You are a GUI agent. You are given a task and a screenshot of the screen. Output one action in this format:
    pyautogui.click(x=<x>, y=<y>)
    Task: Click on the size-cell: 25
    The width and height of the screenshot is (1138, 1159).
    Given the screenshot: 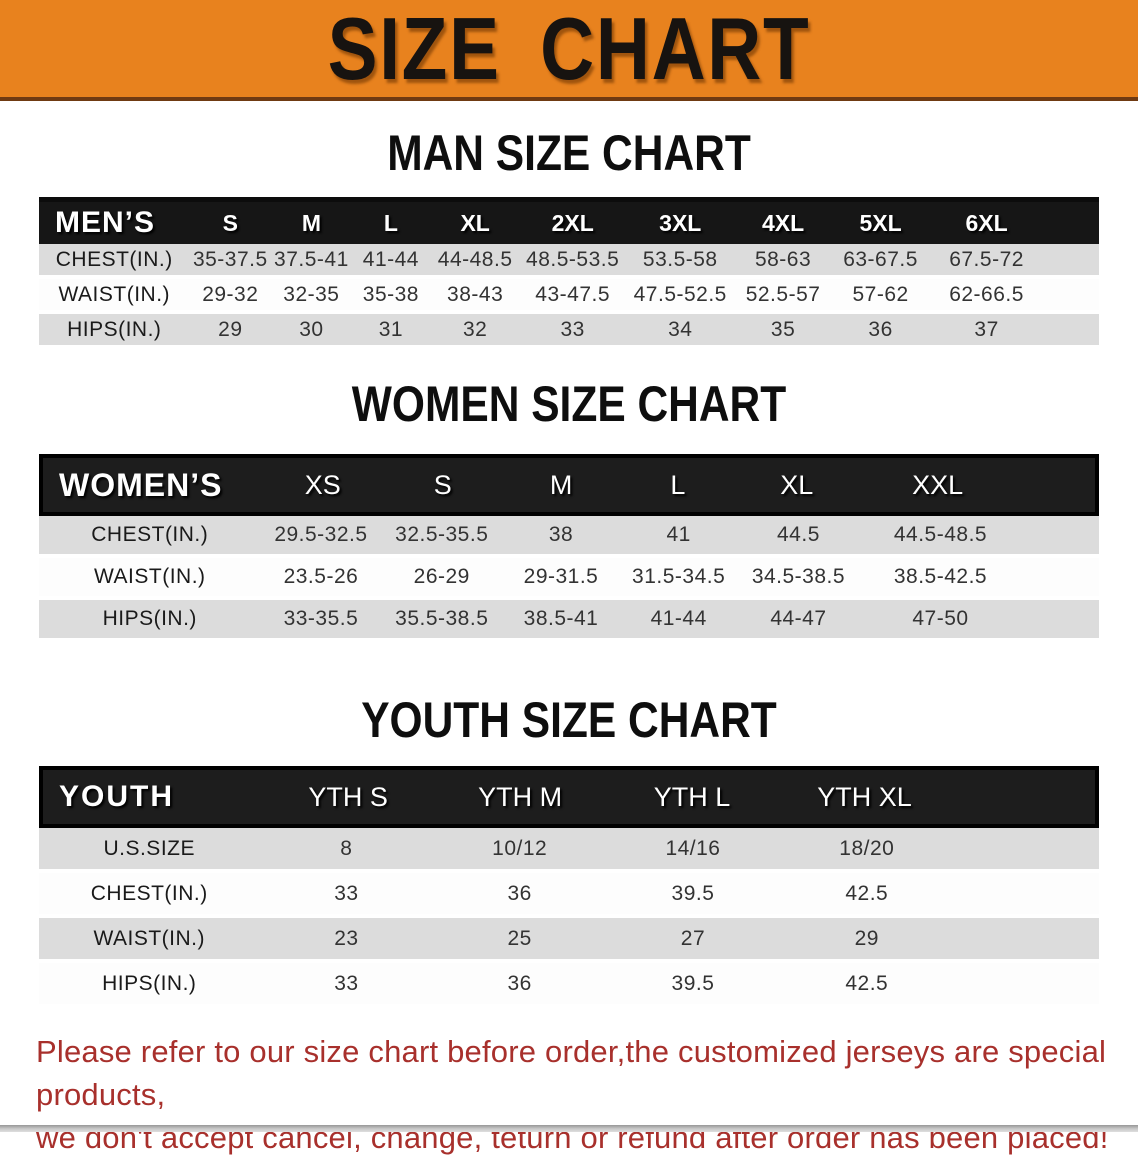 What is the action you would take?
    pyautogui.click(x=519, y=938)
    